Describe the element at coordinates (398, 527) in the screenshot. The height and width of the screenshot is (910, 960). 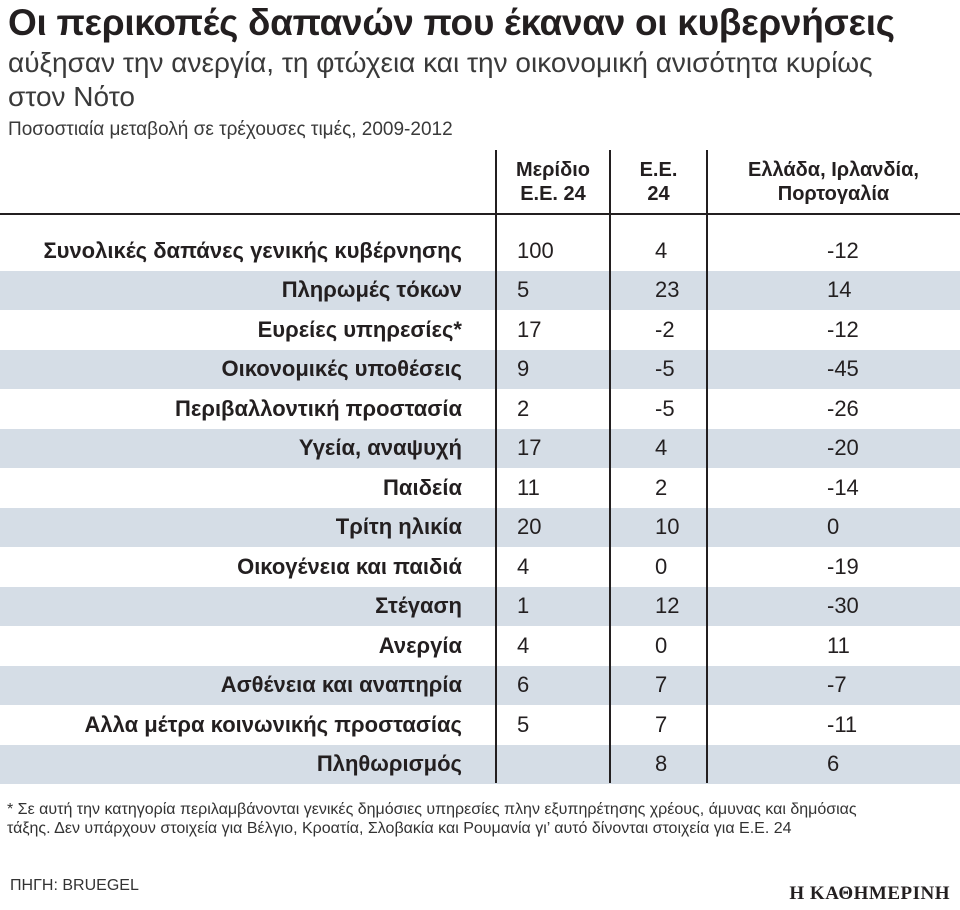
I see `row-label: Τρίτη ηλικία` at that location.